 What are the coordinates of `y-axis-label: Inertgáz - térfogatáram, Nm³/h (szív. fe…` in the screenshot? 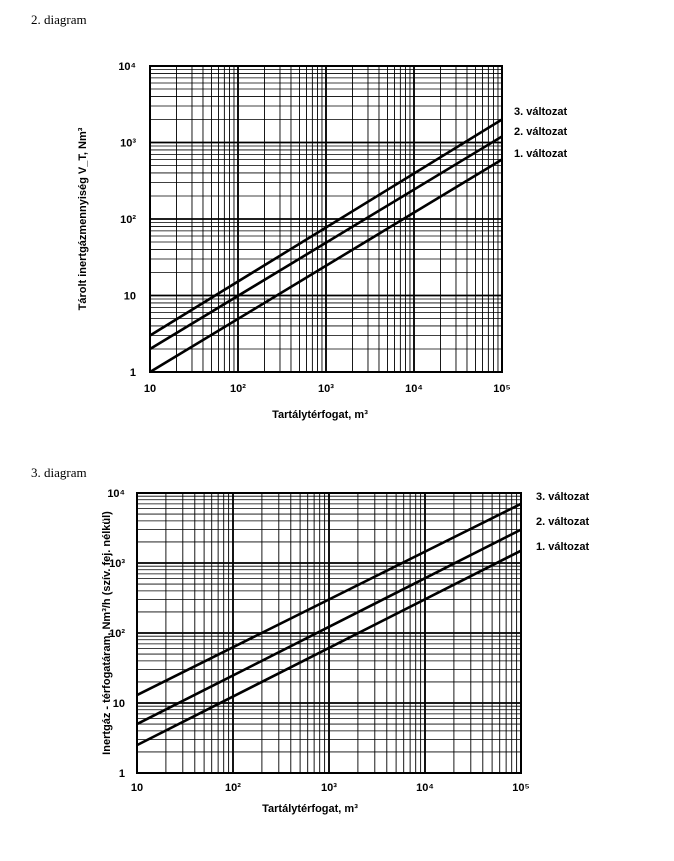 It's located at (107, 633).